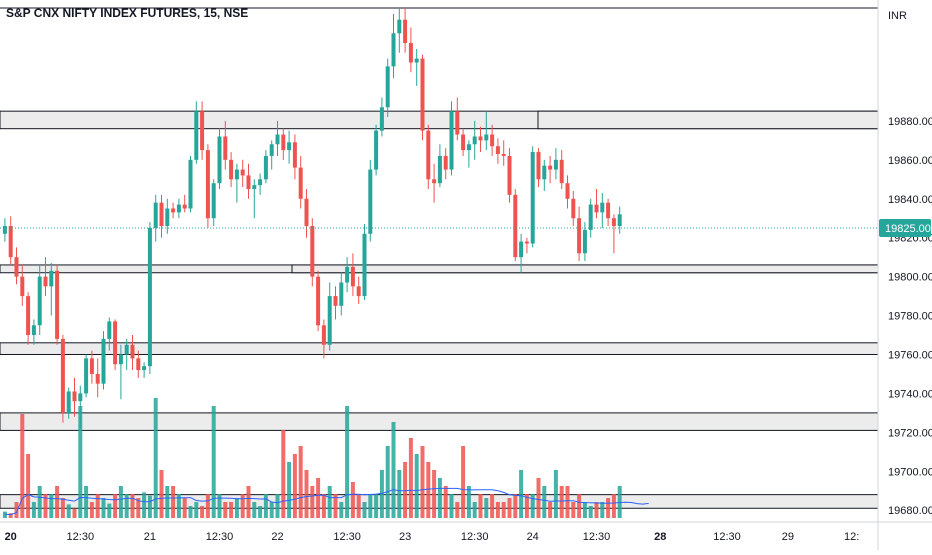  Describe the element at coordinates (533, 537) in the screenshot. I see `x-tick-label: 24` at that location.